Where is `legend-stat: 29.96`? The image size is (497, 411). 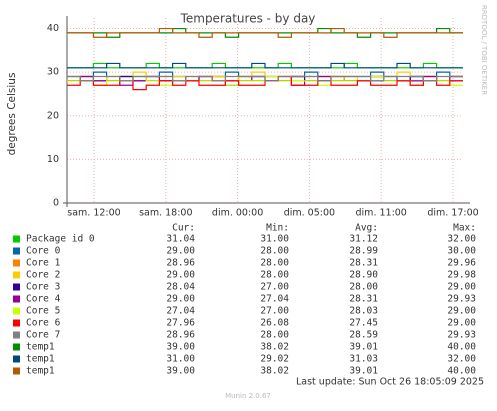 legend-stat: 29.96 is located at coordinates (461, 263).